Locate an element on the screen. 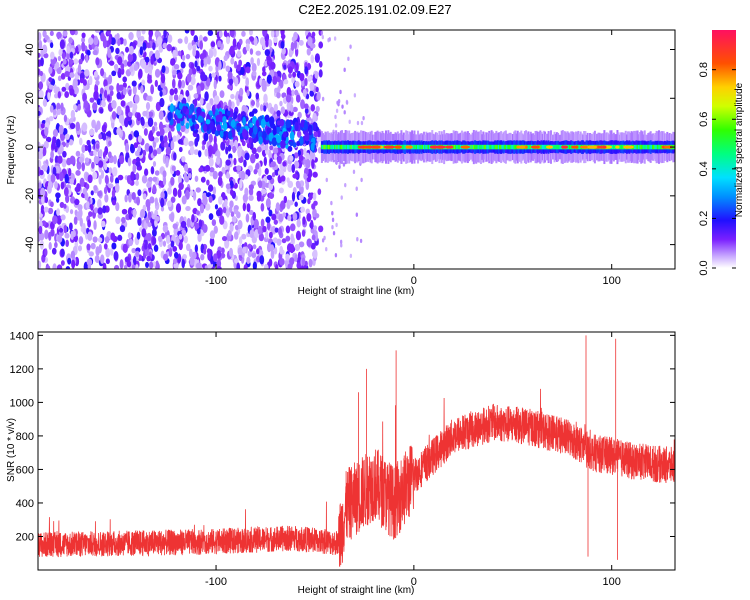  colorbar-ticks: 0.0 0.2 0.4 0.6 0.8 is located at coordinates (717, 169).